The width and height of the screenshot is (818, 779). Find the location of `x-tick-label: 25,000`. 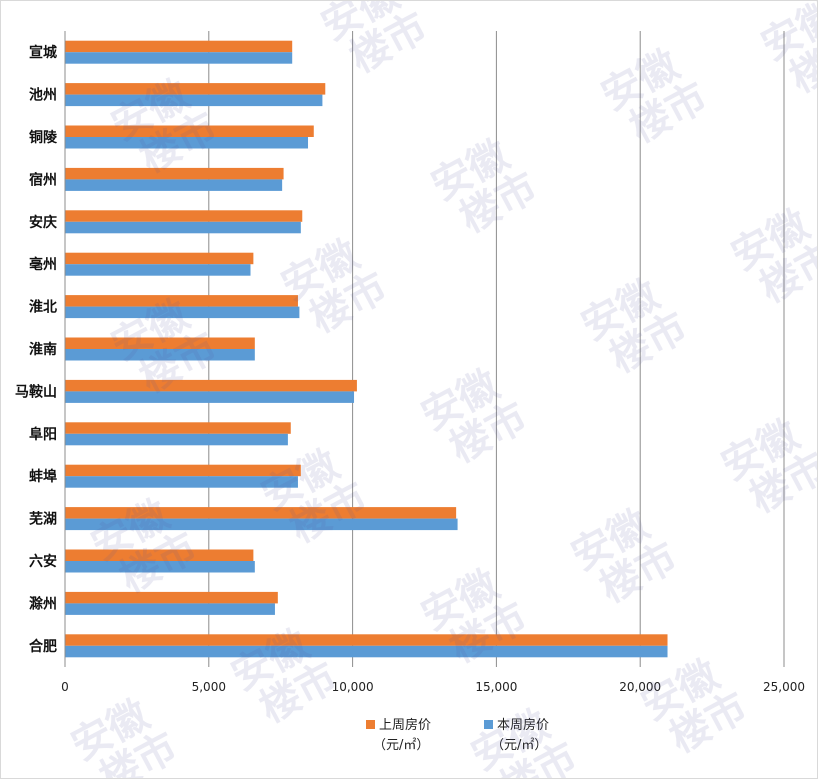

x-tick-label: 25,000 is located at coordinates (784, 687).